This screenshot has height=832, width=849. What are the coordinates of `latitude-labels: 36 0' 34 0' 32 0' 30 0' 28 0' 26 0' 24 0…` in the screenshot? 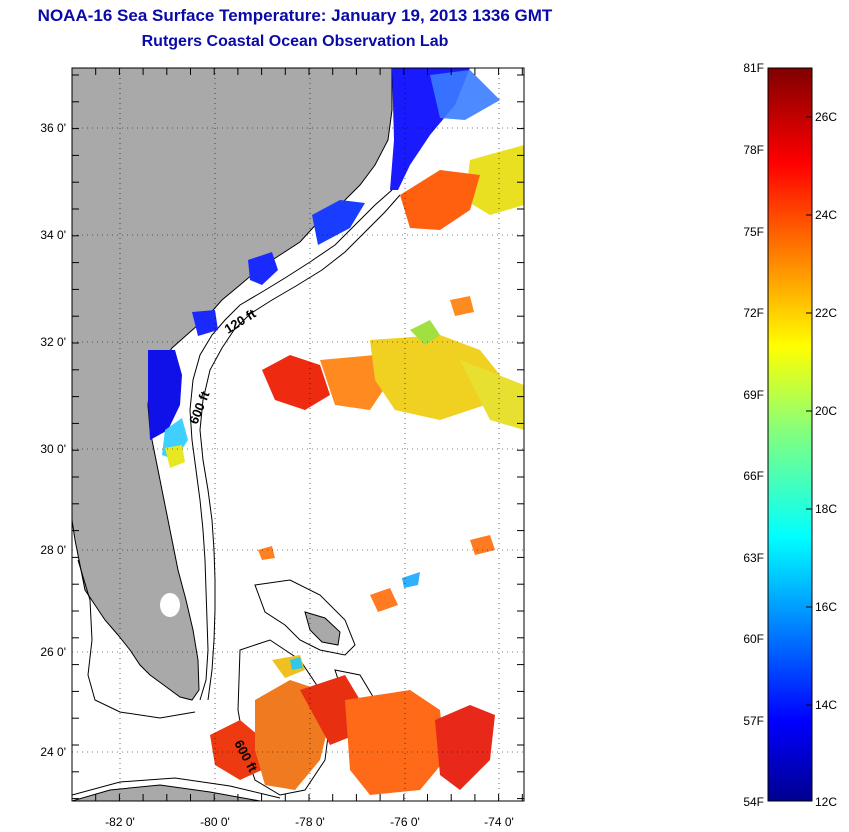 It's located at (53, 440).